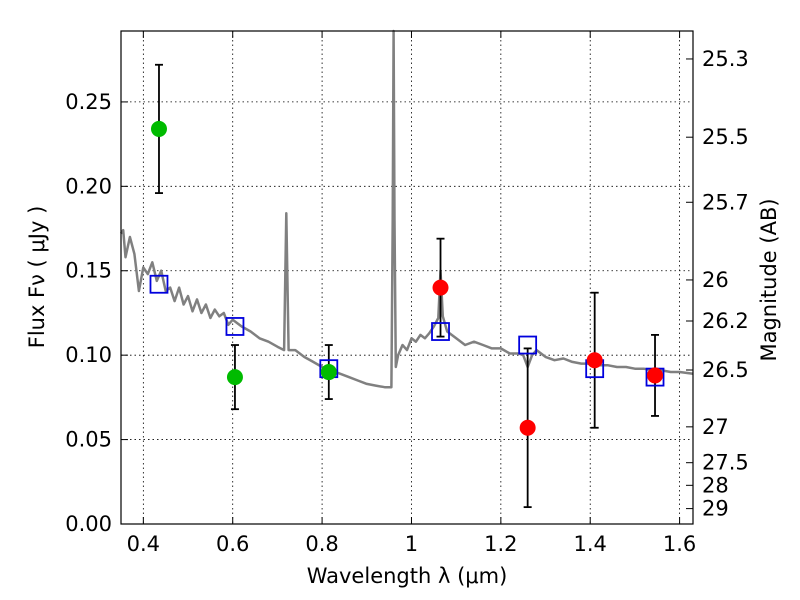 Image resolution: width=800 pixels, height=600 pixels. I want to click on right-tick-label: 26.2, so click(725, 321).